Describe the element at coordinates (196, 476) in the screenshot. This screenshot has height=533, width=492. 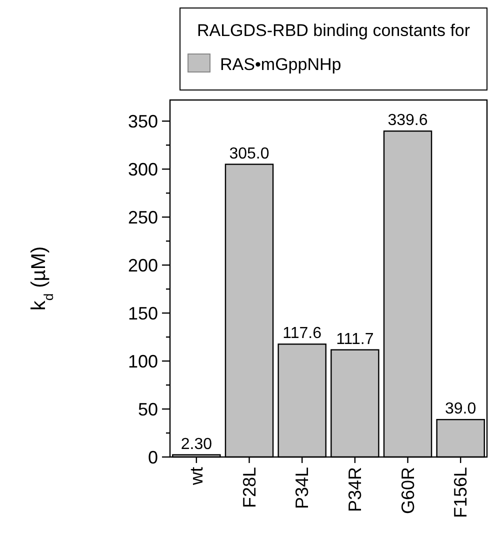
I see `x-tick-label: wt` at that location.